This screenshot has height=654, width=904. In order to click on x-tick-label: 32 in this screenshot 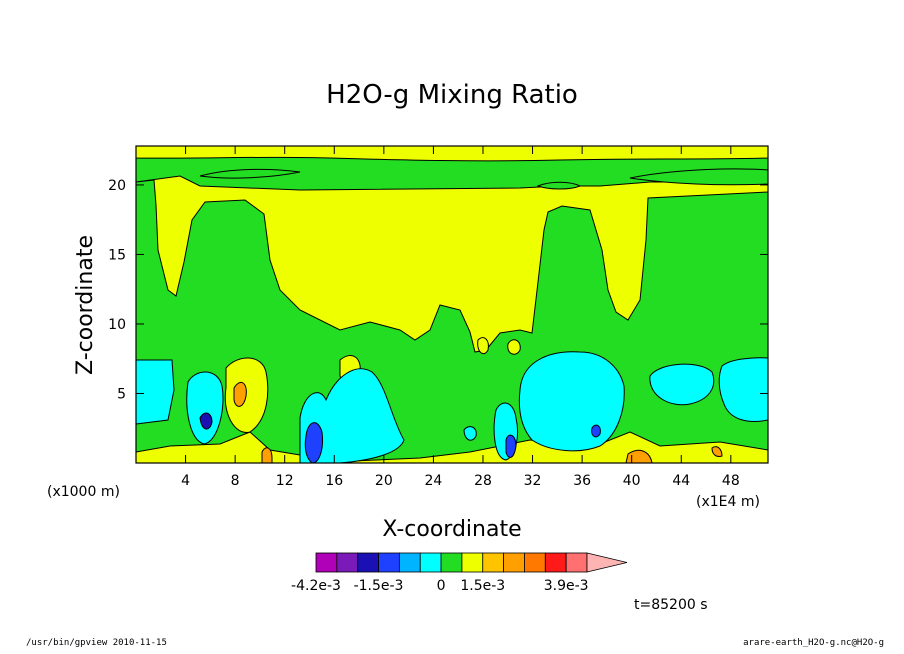, I will do `click(533, 481)`.